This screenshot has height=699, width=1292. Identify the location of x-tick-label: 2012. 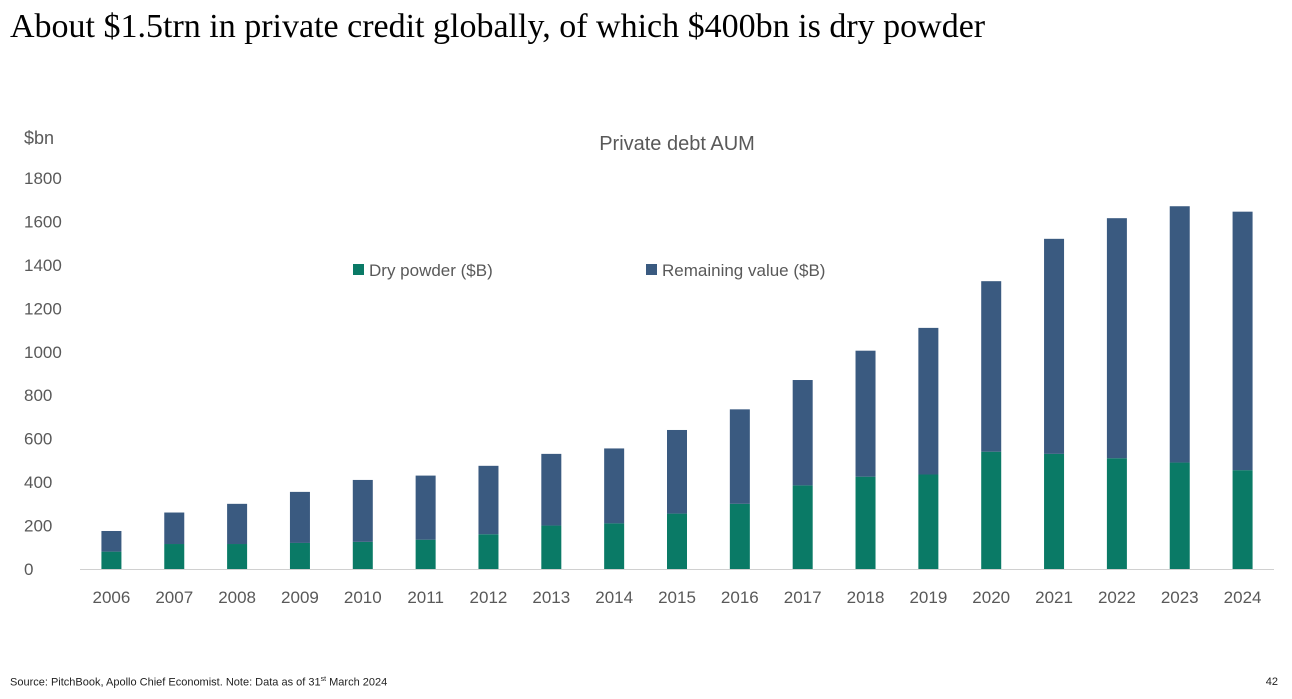
(489, 597).